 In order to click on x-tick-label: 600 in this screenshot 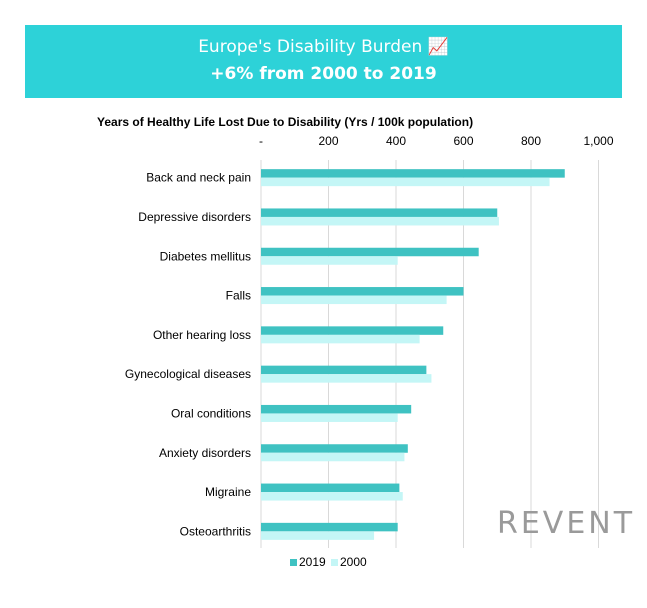, I will do `click(463, 141)`.